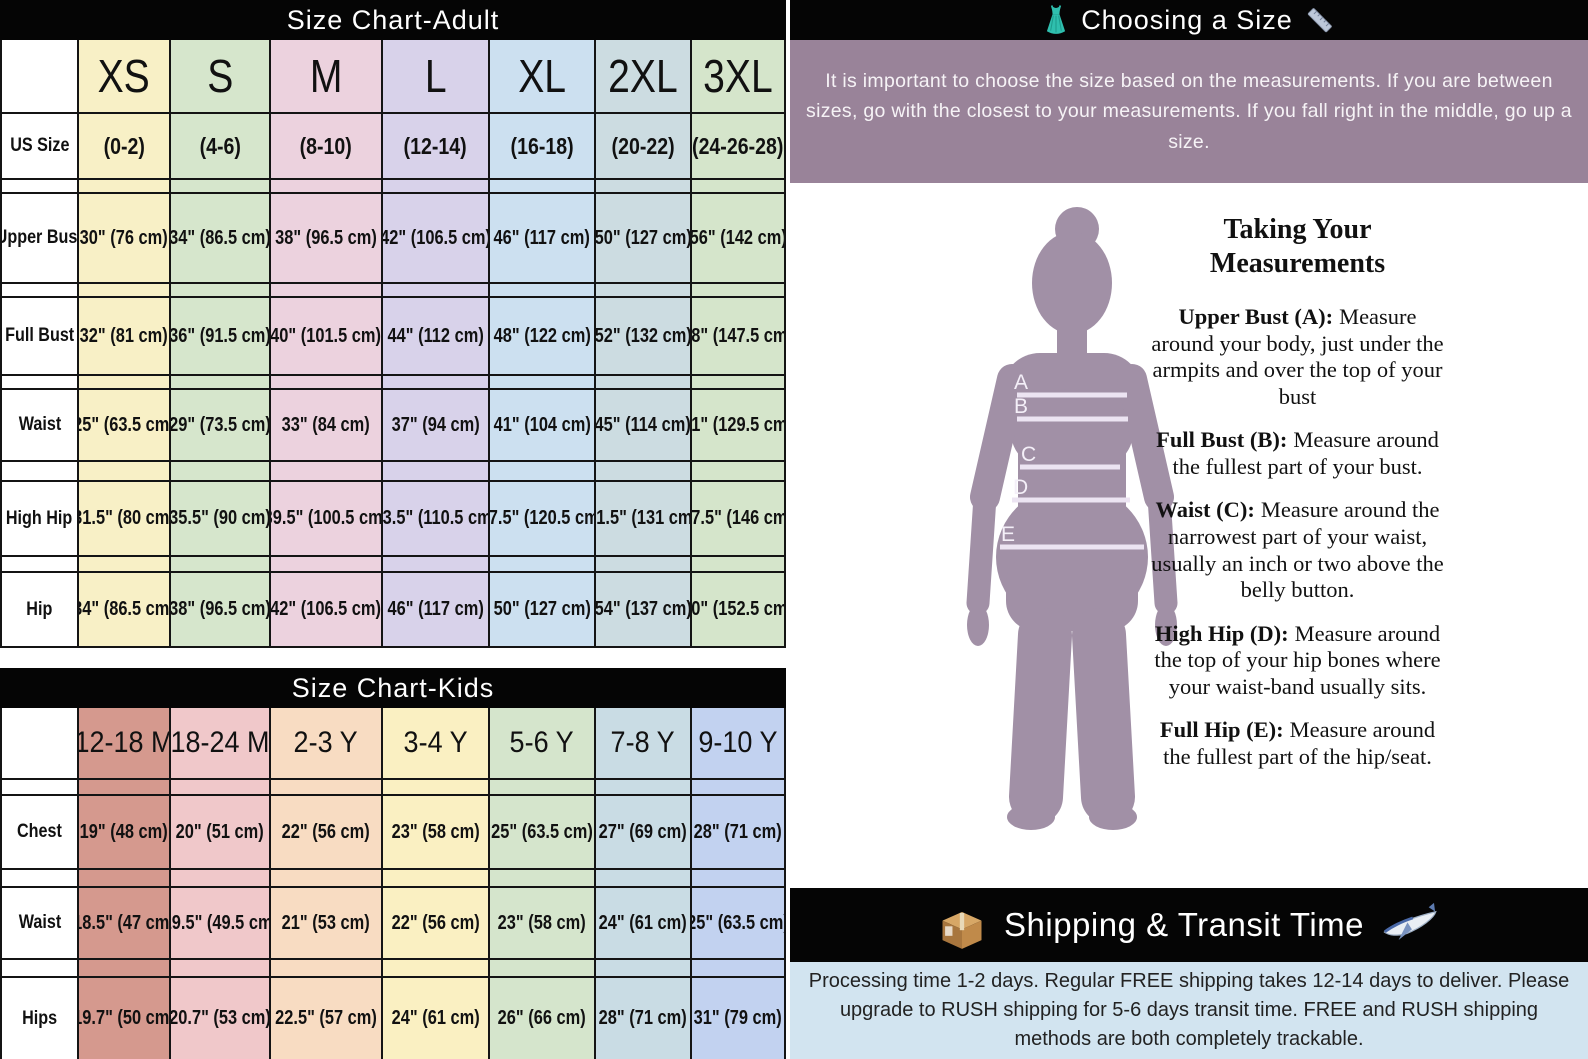 The height and width of the screenshot is (1059, 1588). Describe the element at coordinates (124, 518) in the screenshot. I see `size-cell: 31.5" (80 cm)` at that location.